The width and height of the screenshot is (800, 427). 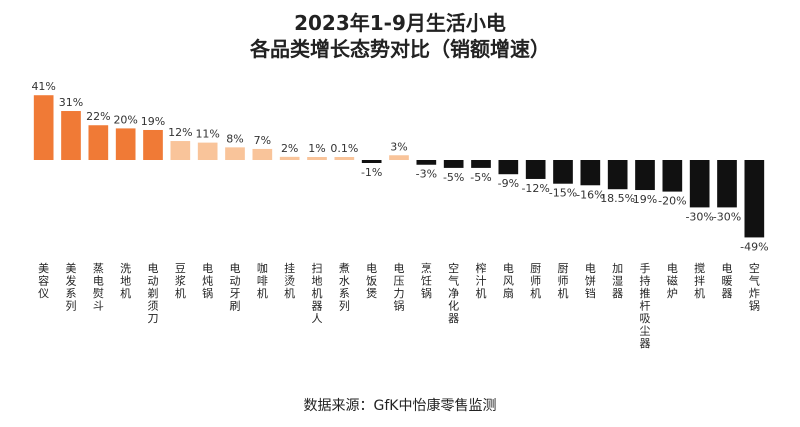 I want to click on category-label-7: 电炖锅, so click(x=207, y=281).